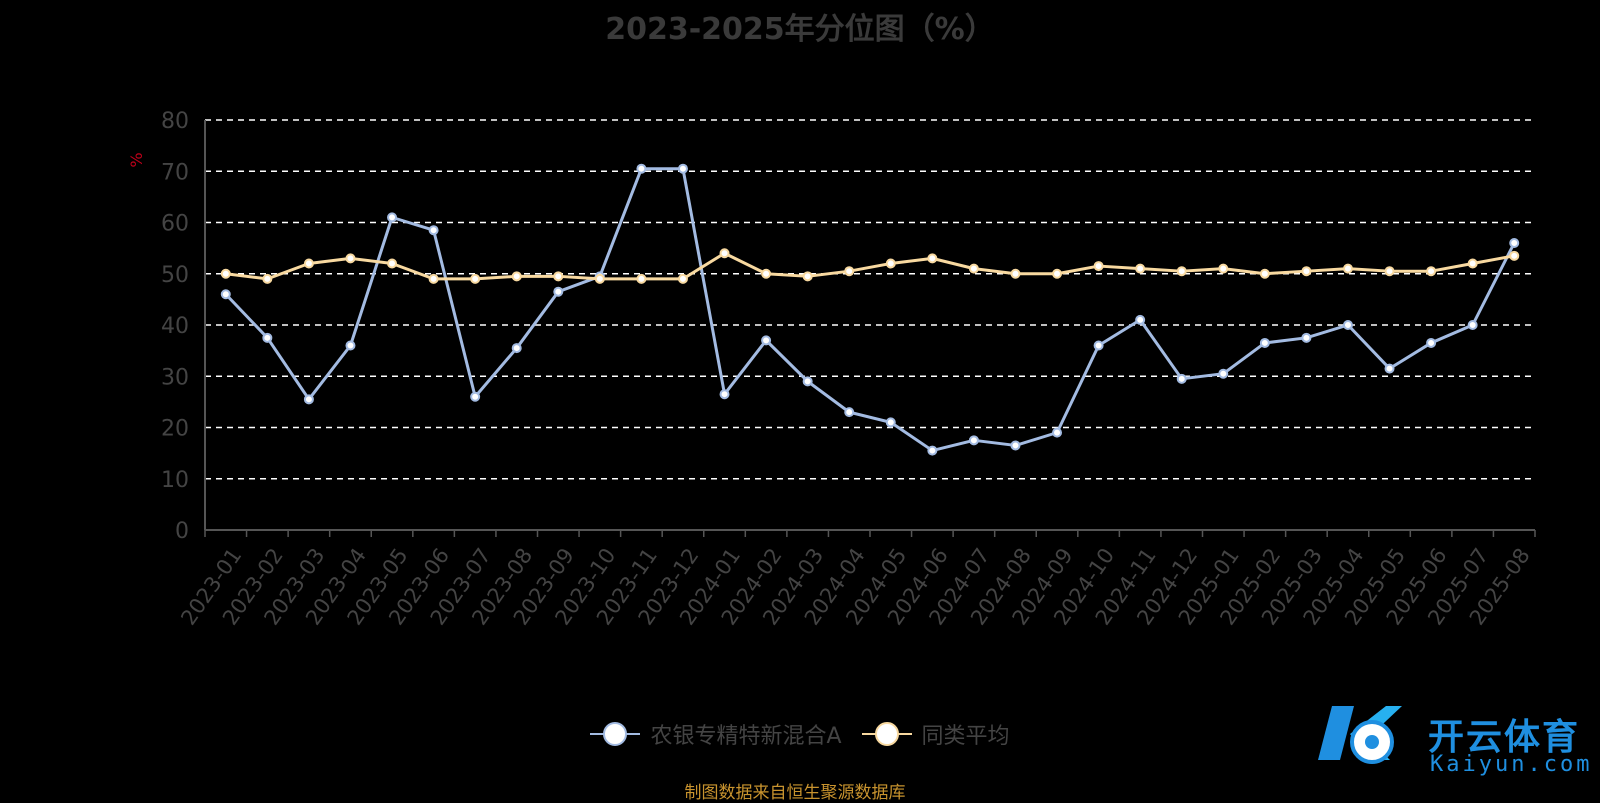 This screenshot has height=803, width=1600. I want to click on logo-subtext: Kaiyun.com, so click(1511, 764).